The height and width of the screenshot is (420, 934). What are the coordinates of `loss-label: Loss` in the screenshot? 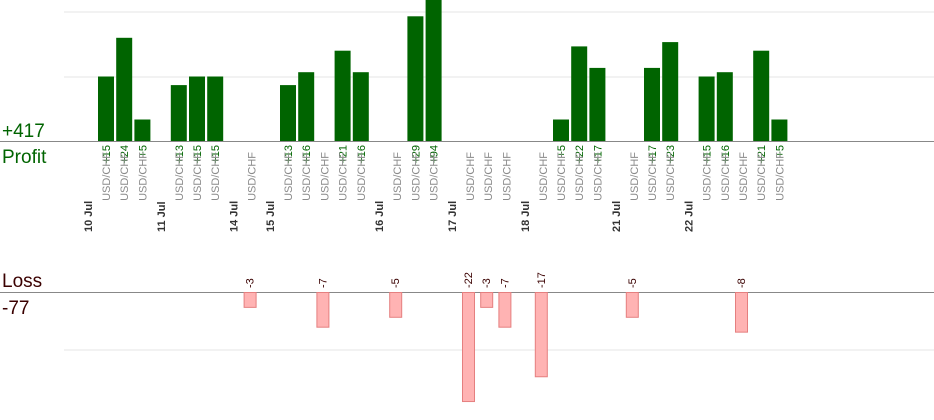 It's located at (22, 281).